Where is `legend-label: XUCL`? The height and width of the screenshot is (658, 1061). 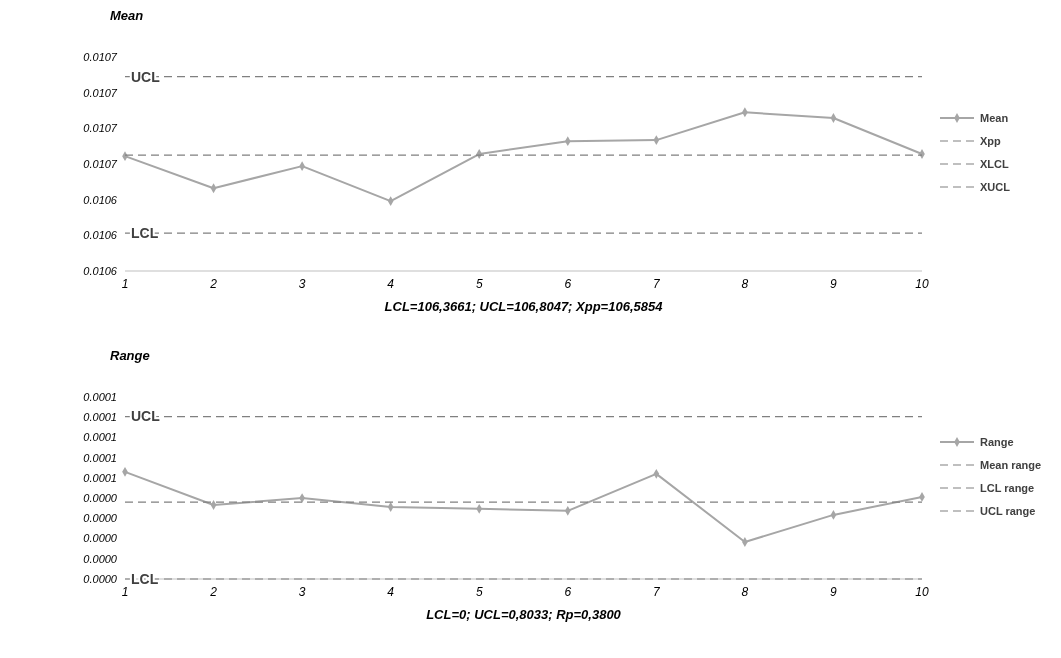 legend-label: XUCL is located at coordinates (995, 186).